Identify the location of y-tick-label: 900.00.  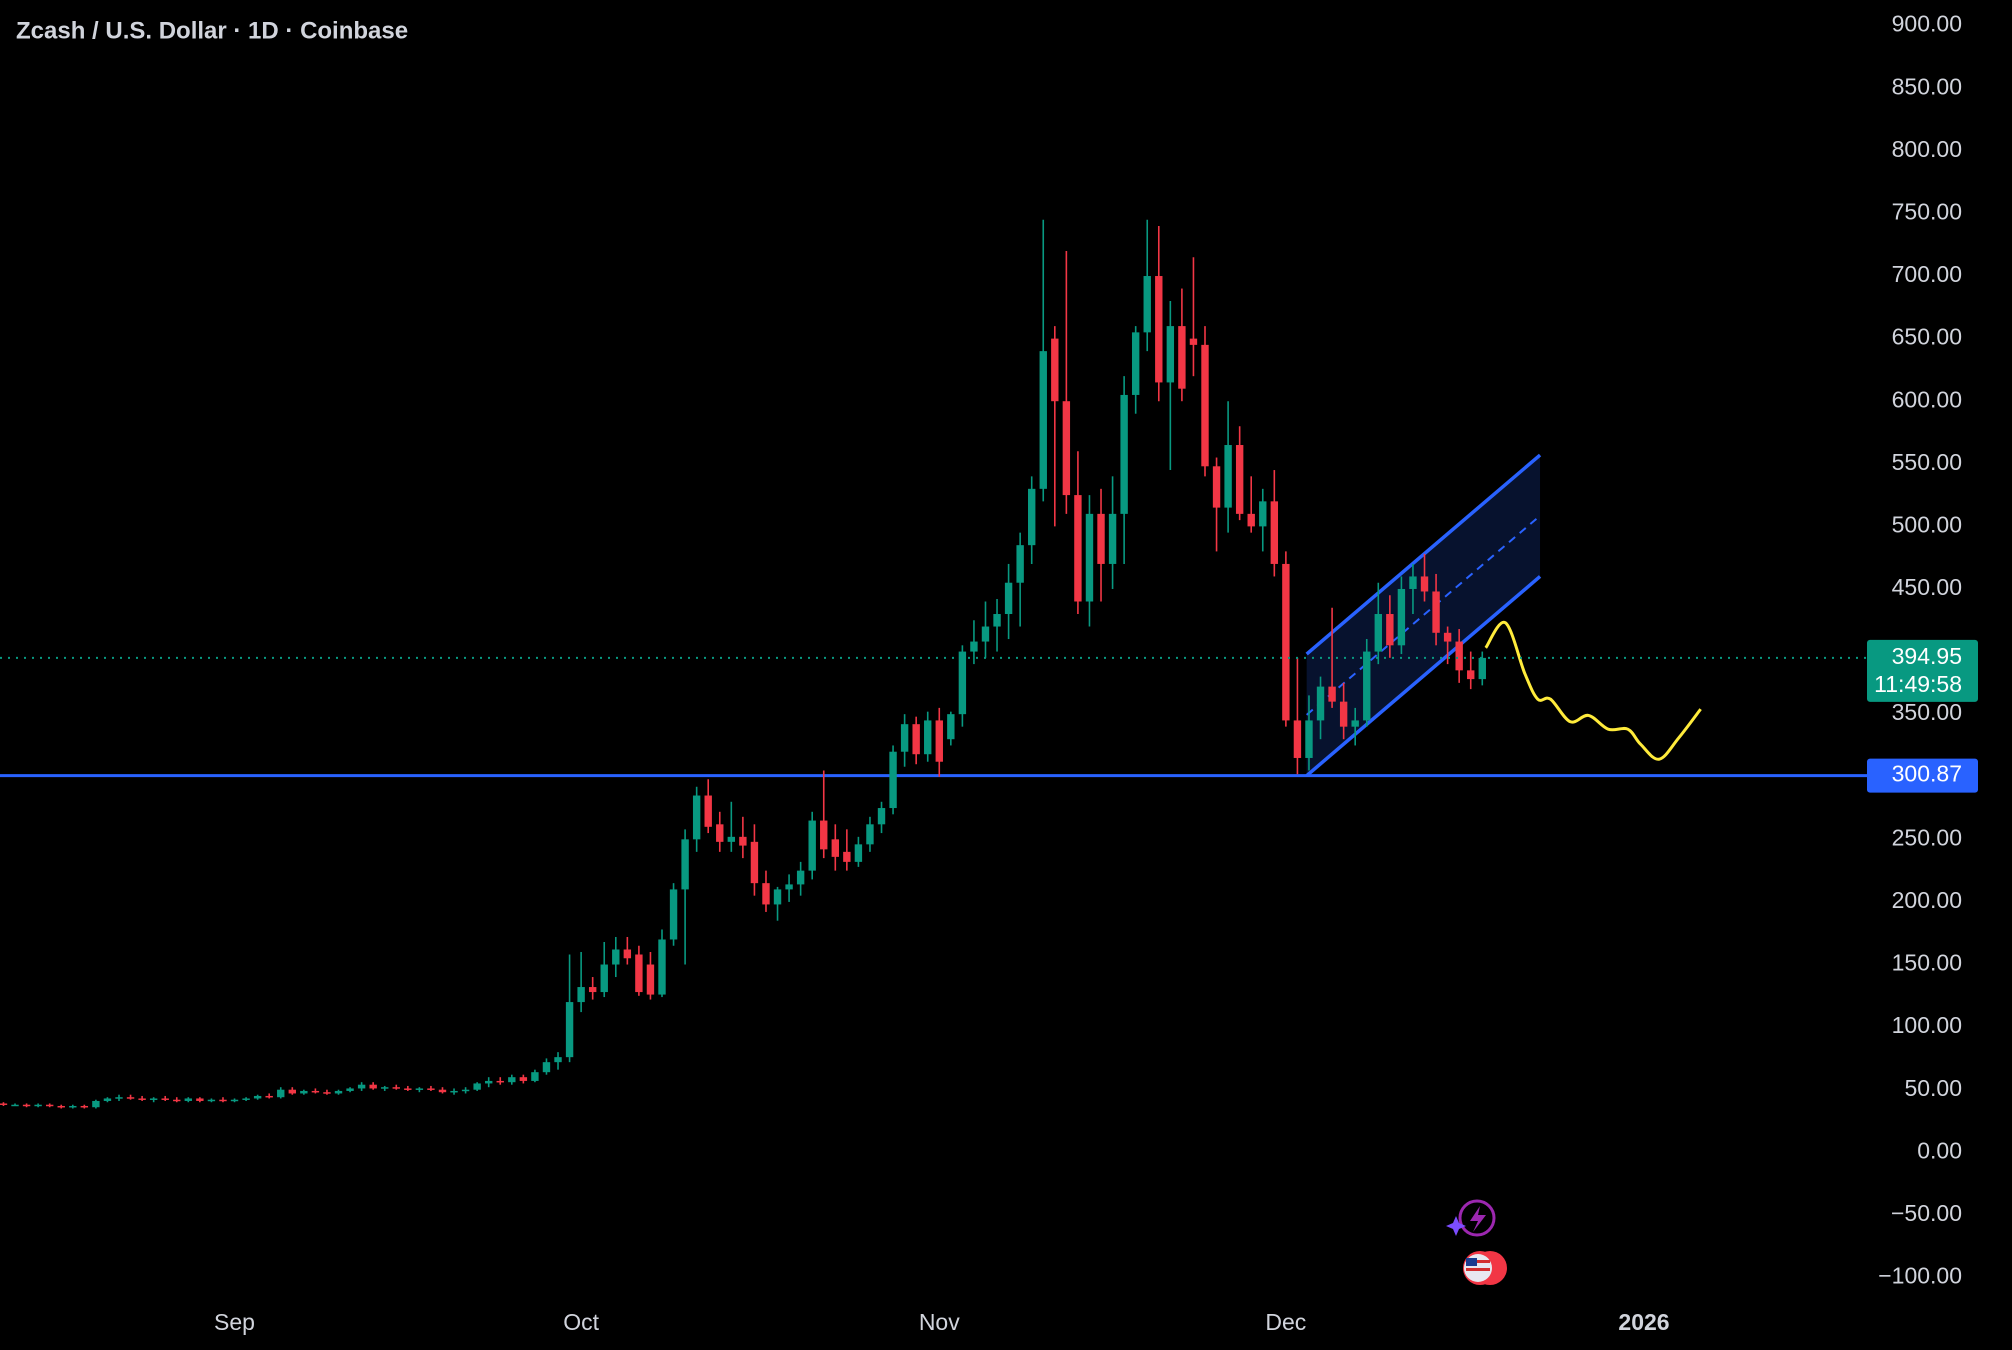
(1927, 24).